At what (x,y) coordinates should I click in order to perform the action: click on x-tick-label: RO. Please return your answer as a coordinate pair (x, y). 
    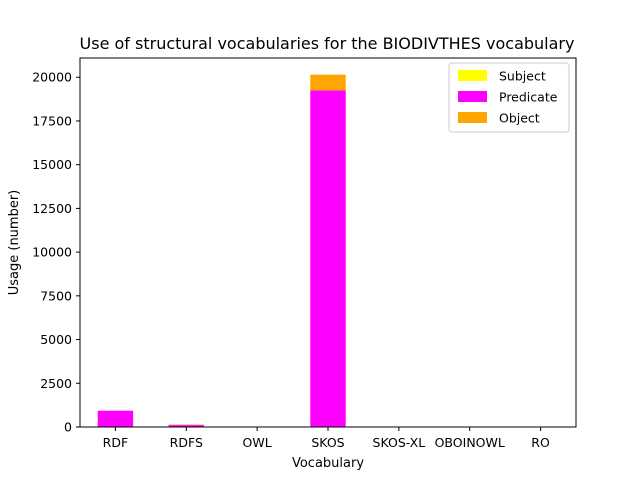
    Looking at the image, I should click on (540, 442).